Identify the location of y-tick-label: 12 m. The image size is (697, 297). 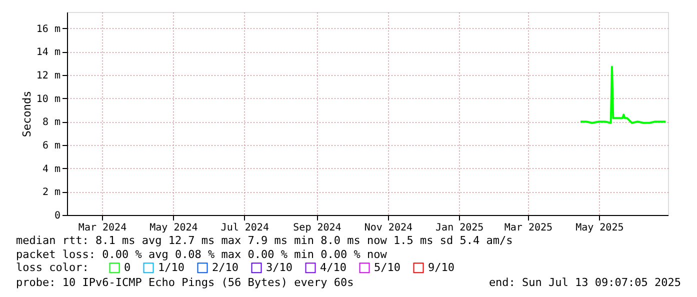
(48, 76).